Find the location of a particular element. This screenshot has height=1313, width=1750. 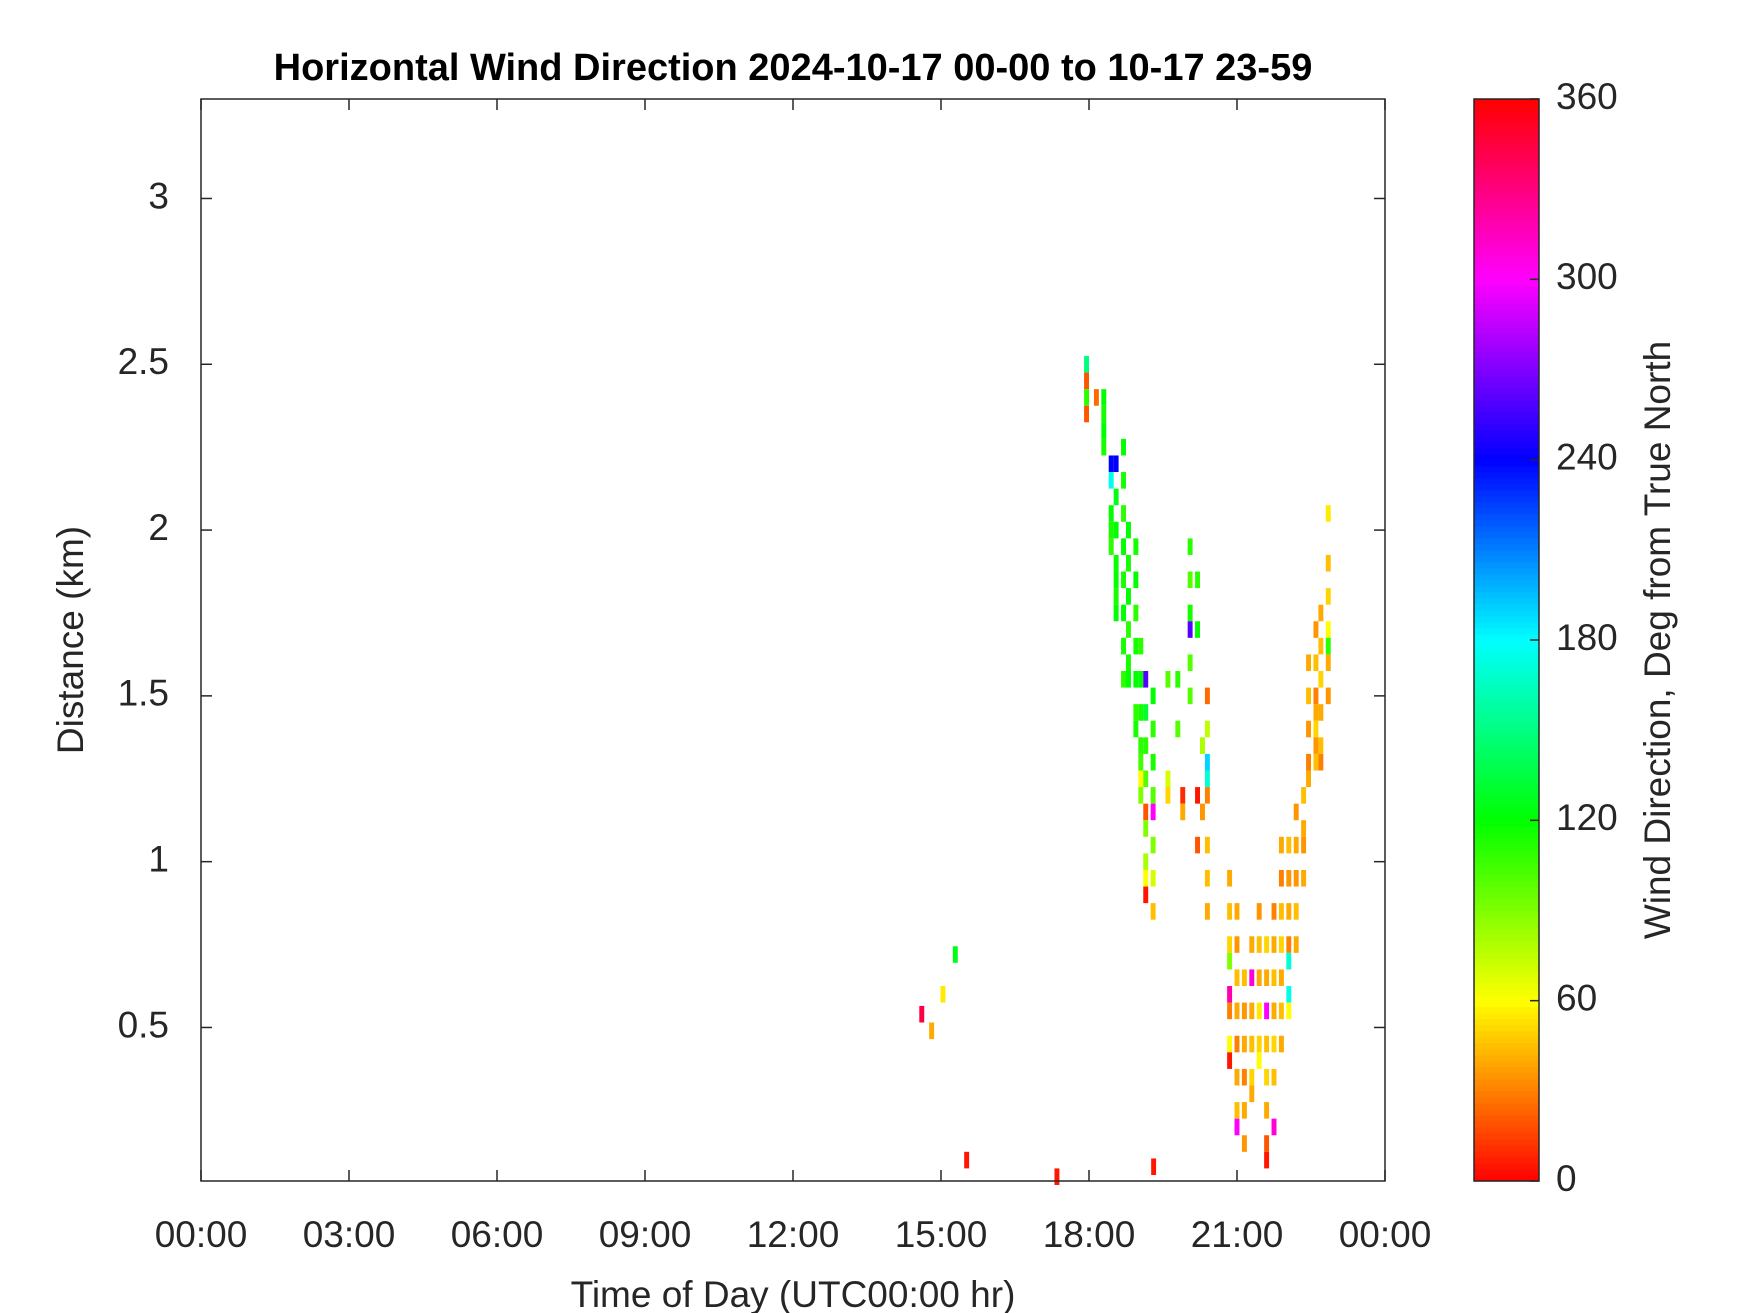

y-axis-label: Distance (km) is located at coordinates (70, 640).